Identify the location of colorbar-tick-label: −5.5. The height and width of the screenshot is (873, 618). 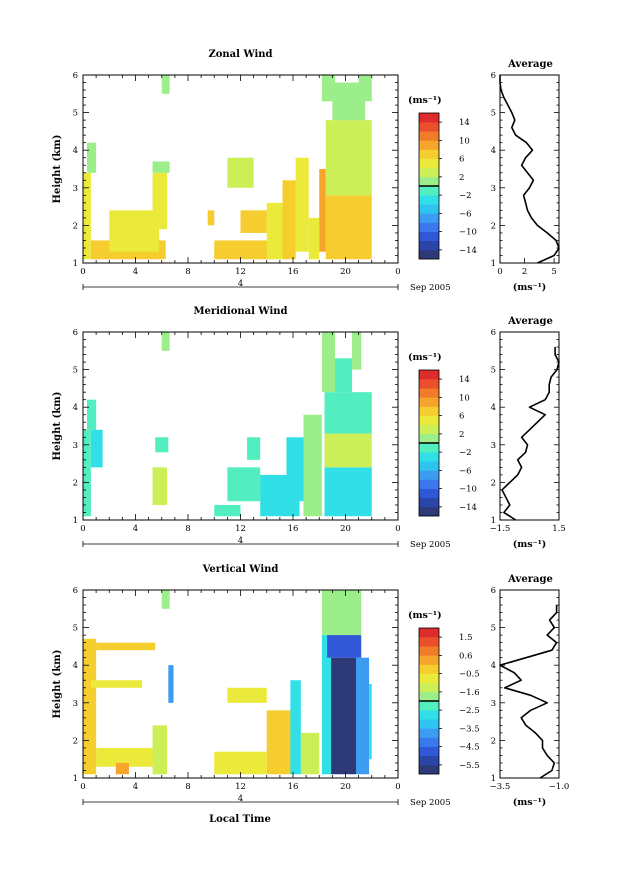
(469, 766).